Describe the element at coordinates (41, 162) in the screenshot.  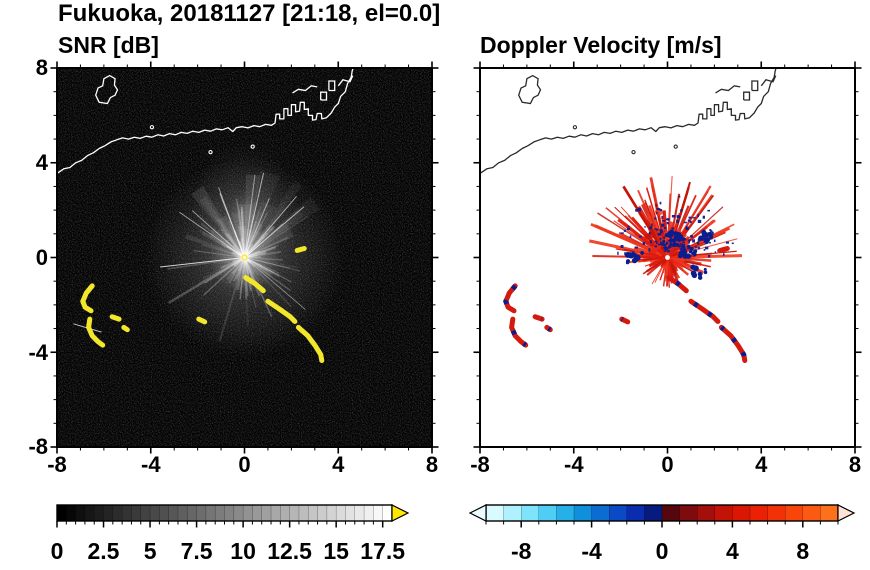
I see `y-tick-label: 4` at that location.